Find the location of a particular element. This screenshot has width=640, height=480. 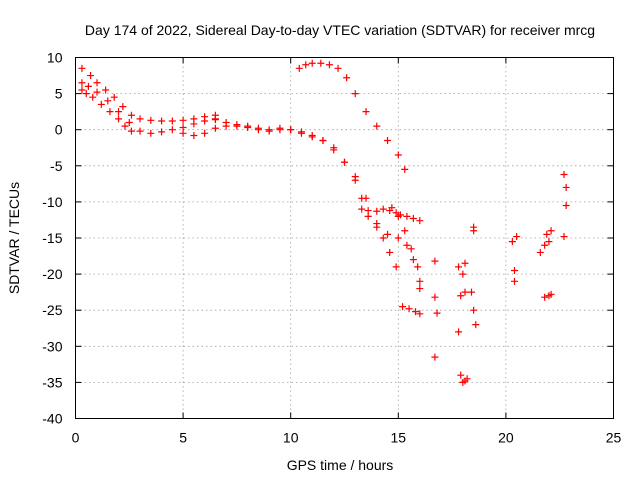

y-tick-label: -20 is located at coordinates (52, 274).